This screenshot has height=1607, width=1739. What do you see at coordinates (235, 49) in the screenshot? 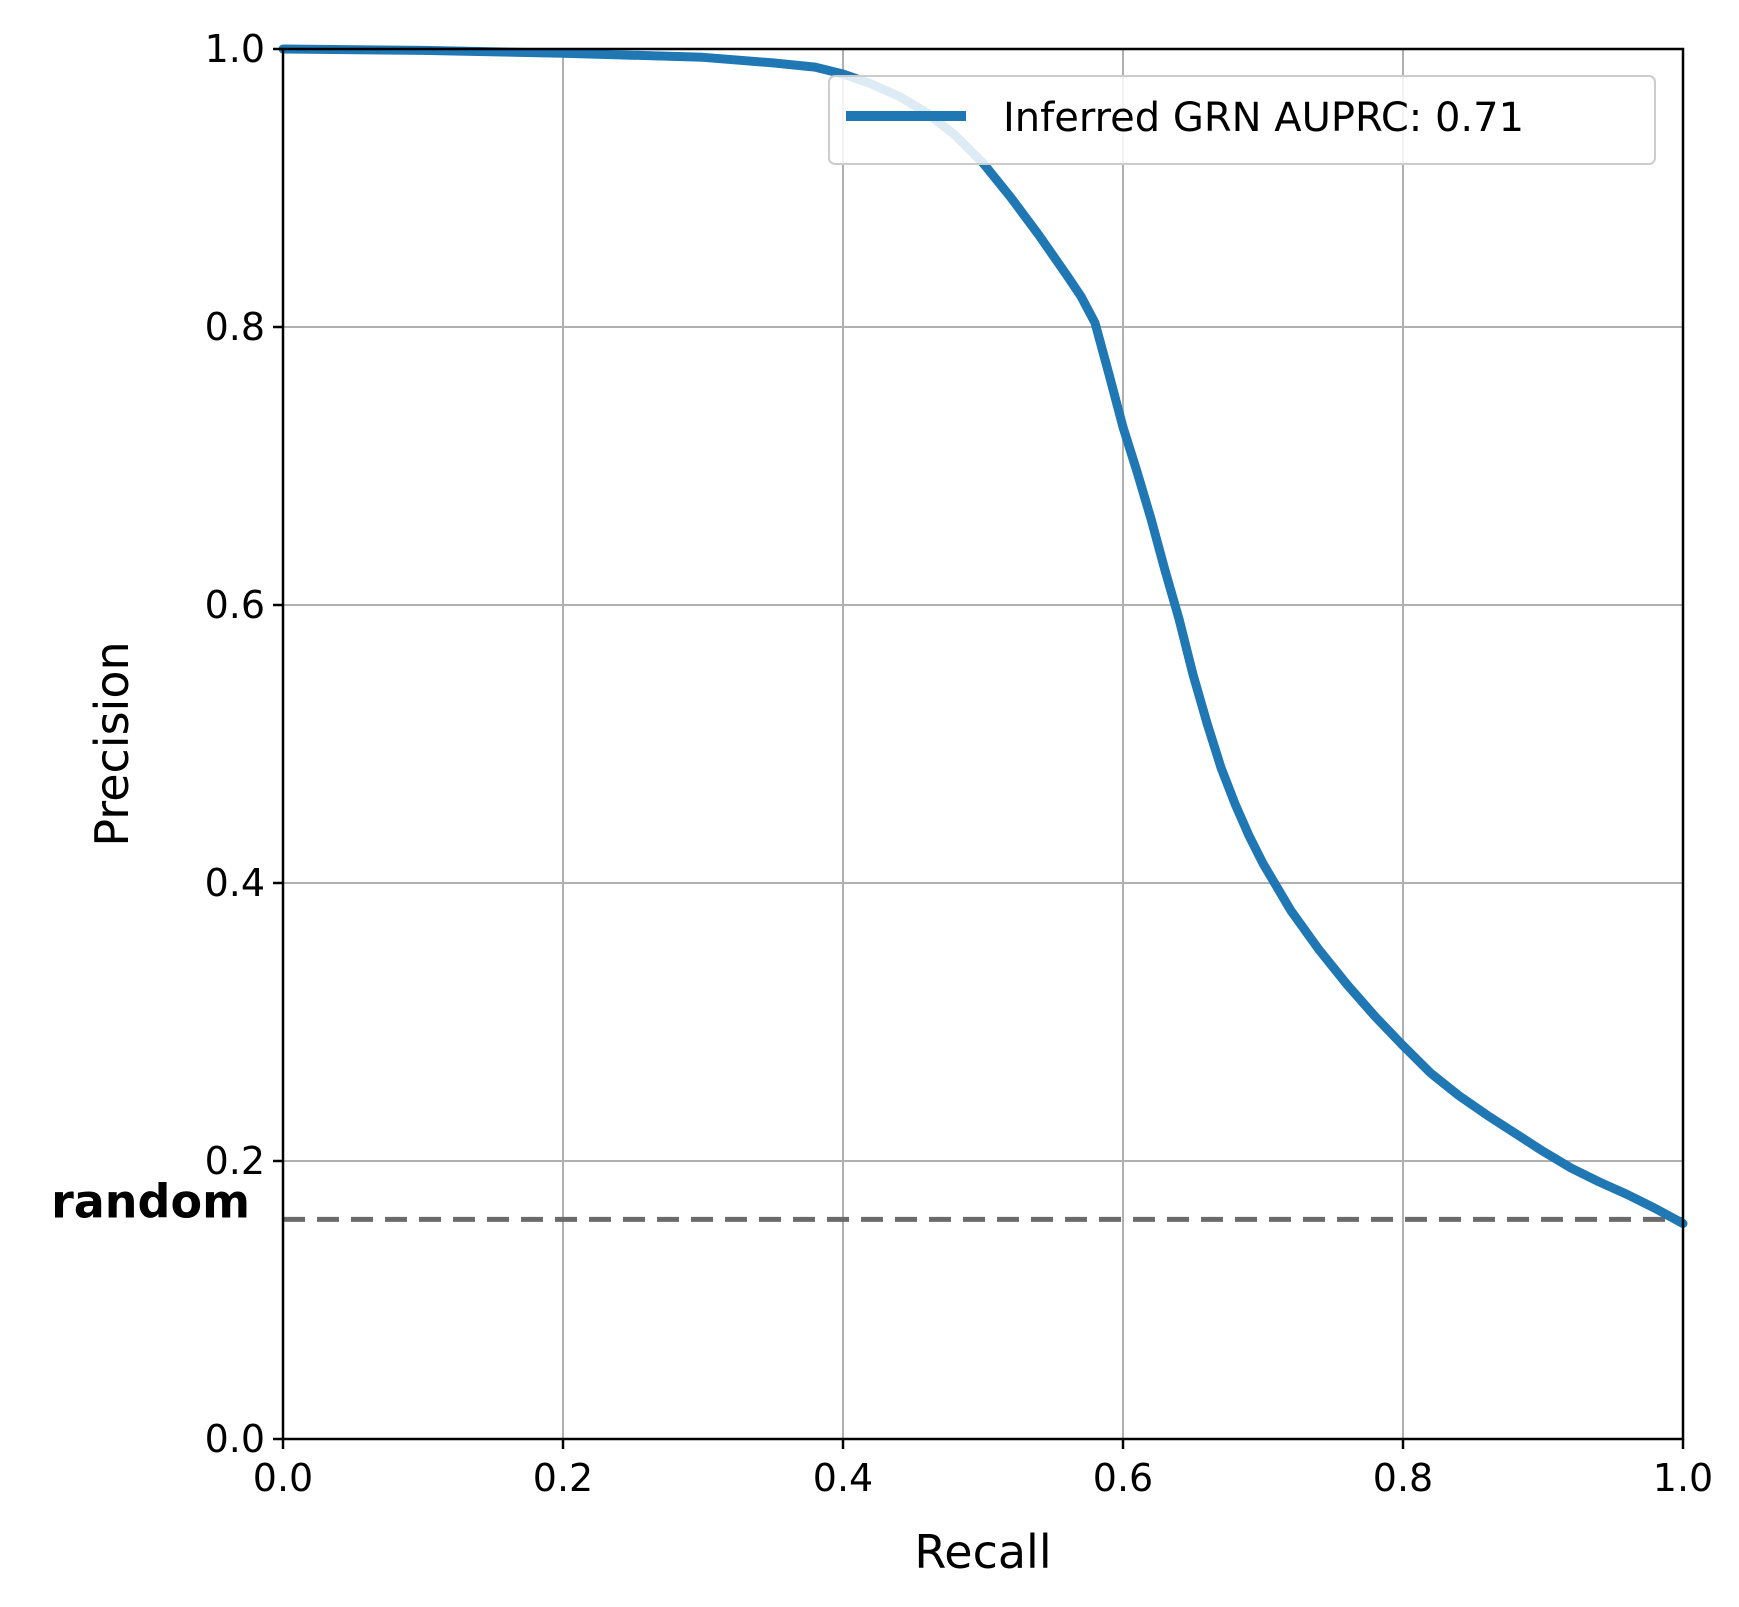
I see `y-tick-label: 1.0` at bounding box center [235, 49].